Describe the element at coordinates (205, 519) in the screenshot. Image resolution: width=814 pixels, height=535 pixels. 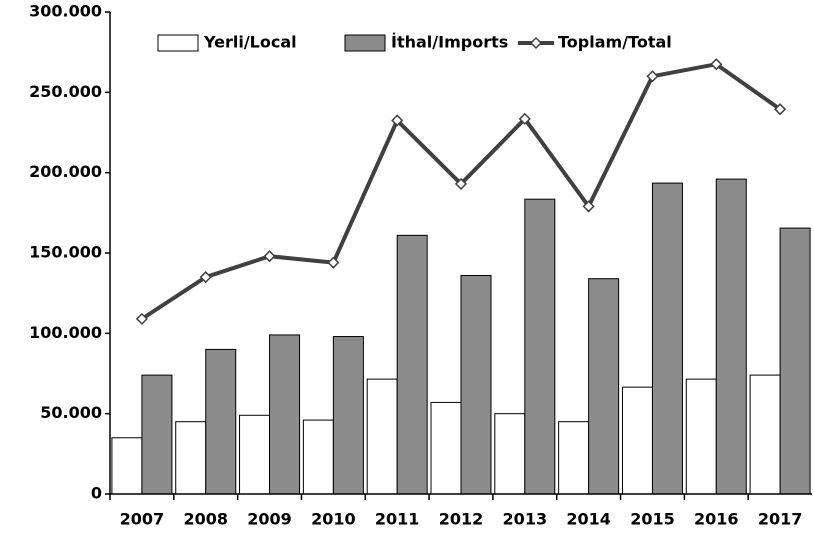
I see `x-tick-label: 2008` at that location.